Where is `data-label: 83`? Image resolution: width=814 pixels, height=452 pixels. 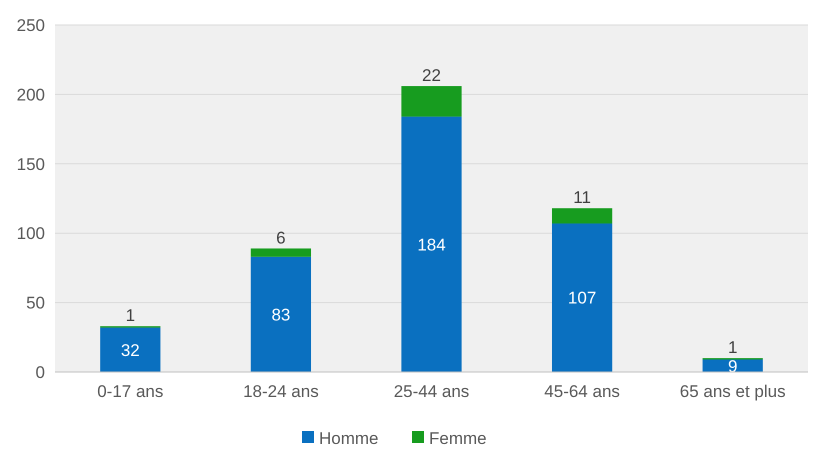
data-label: 83 is located at coordinates (280, 314).